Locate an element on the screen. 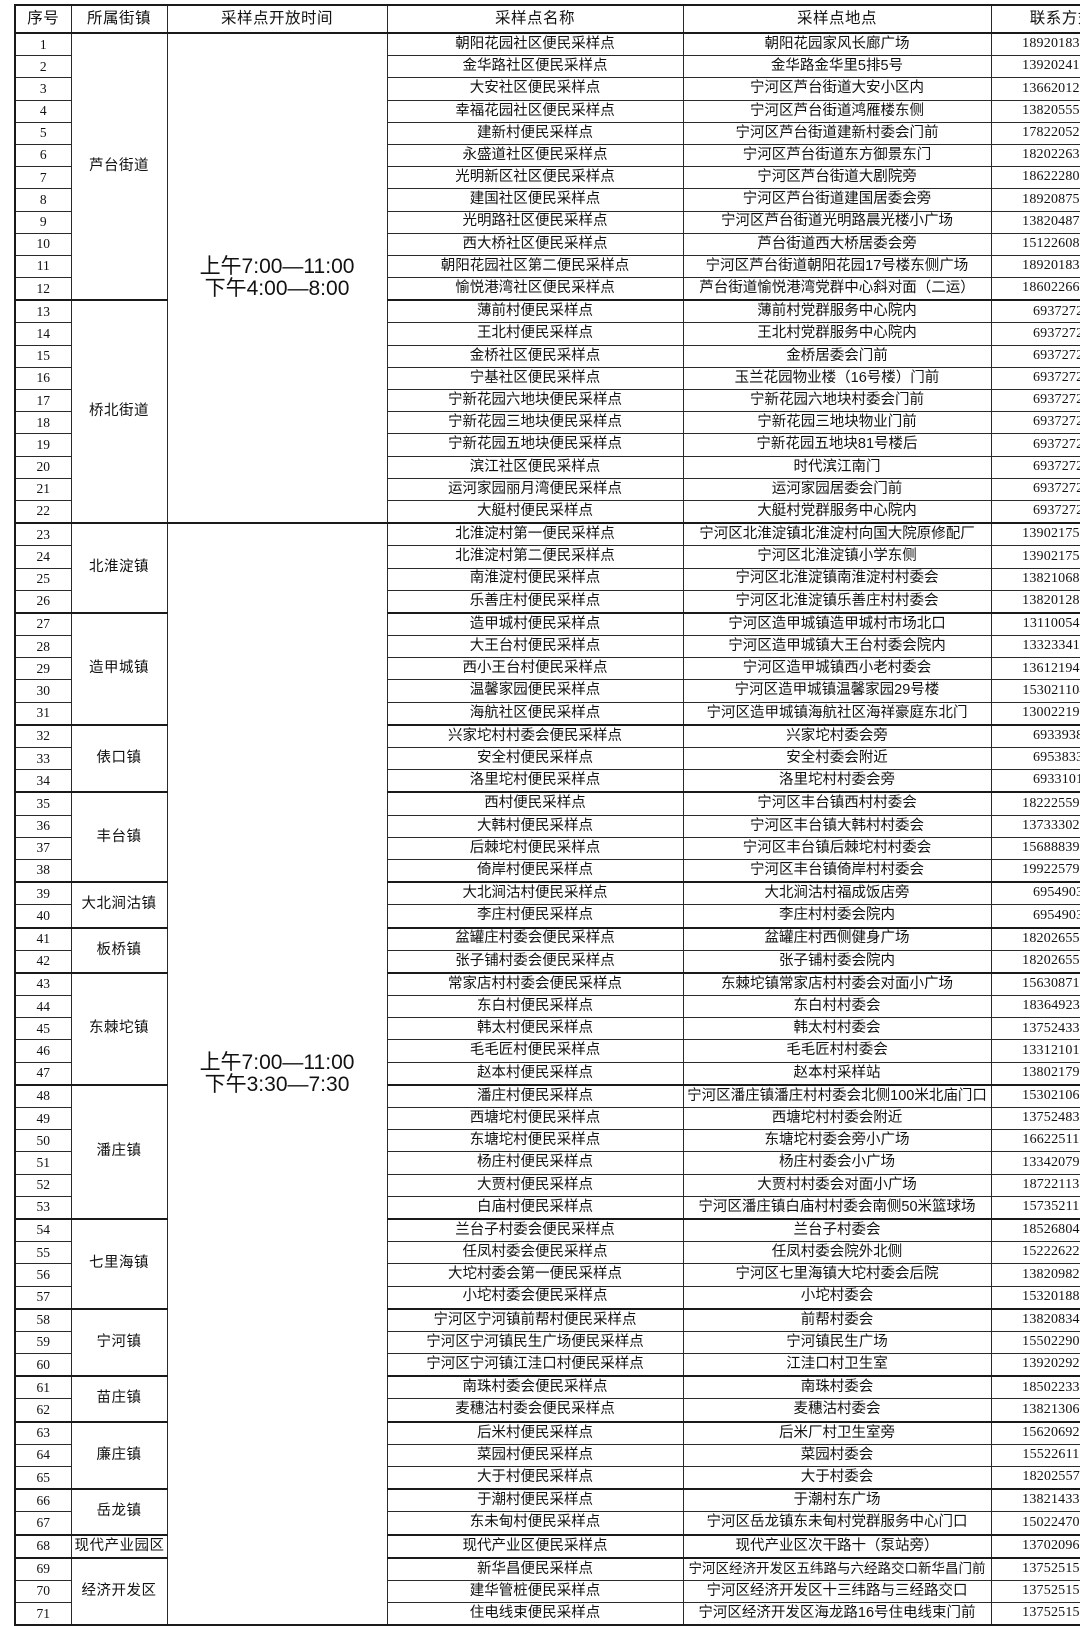  site-name: 宁新花园三地块便民采样点 is located at coordinates (535, 423).